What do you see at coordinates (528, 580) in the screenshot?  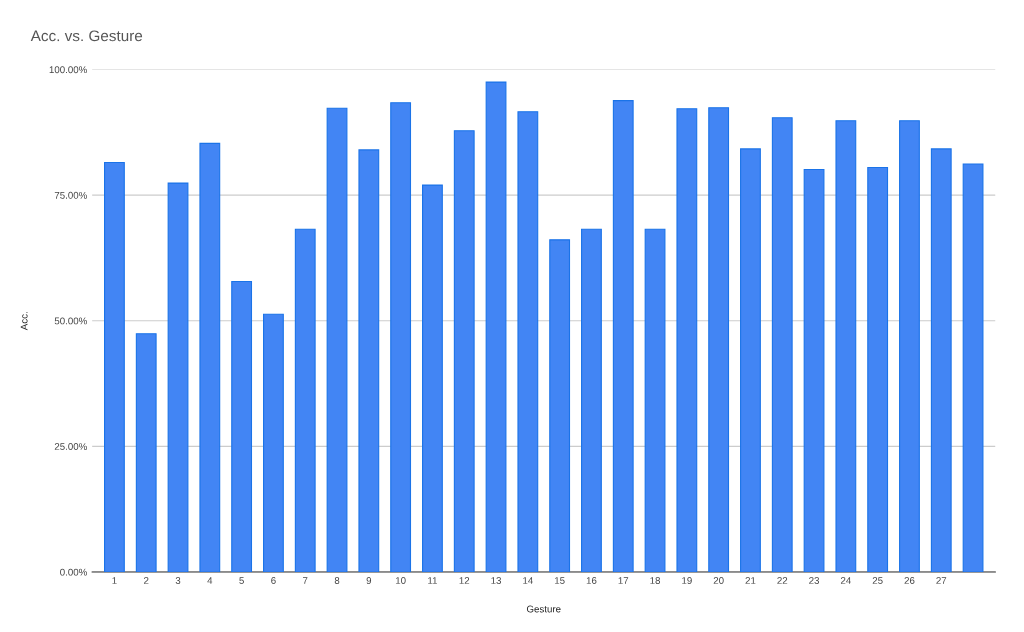 I see `x-tick-label: 14` at bounding box center [528, 580].